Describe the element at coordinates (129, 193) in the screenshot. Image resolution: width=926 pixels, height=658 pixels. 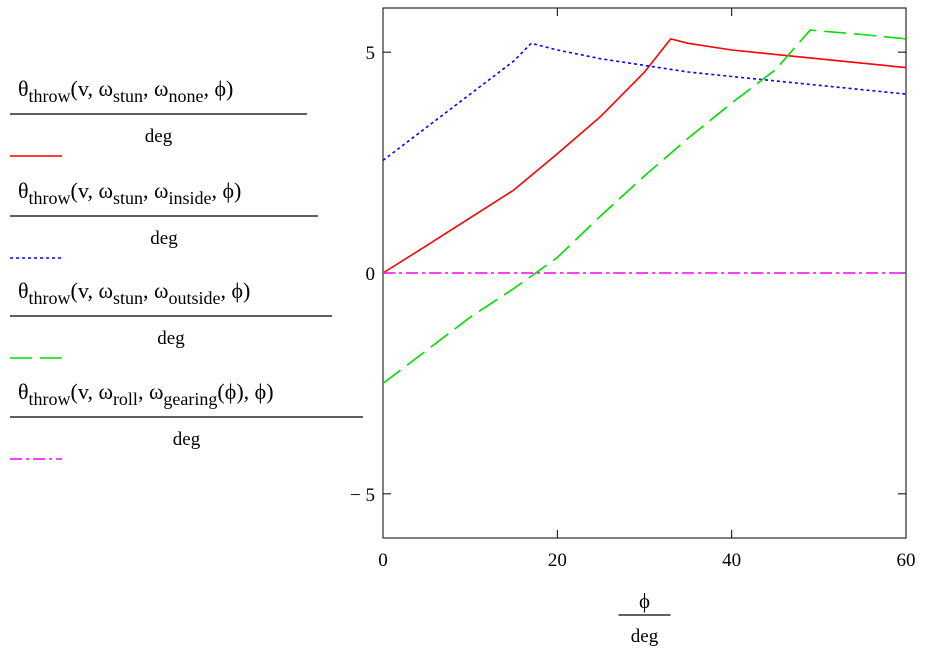
I see `legend-label: θthrow(v, ωstun, ωinside, ϕ)` at that location.